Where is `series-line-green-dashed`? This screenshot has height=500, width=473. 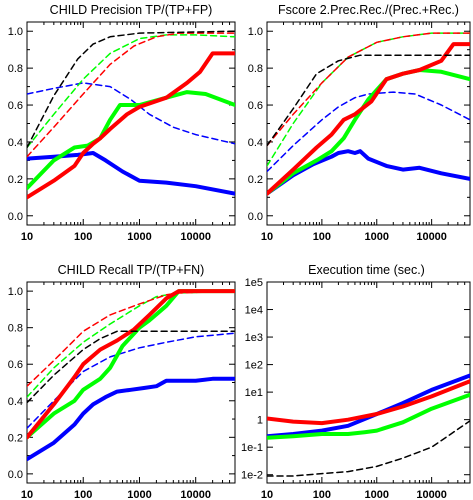 series-line-green-dashed is located at coordinates (131, 91).